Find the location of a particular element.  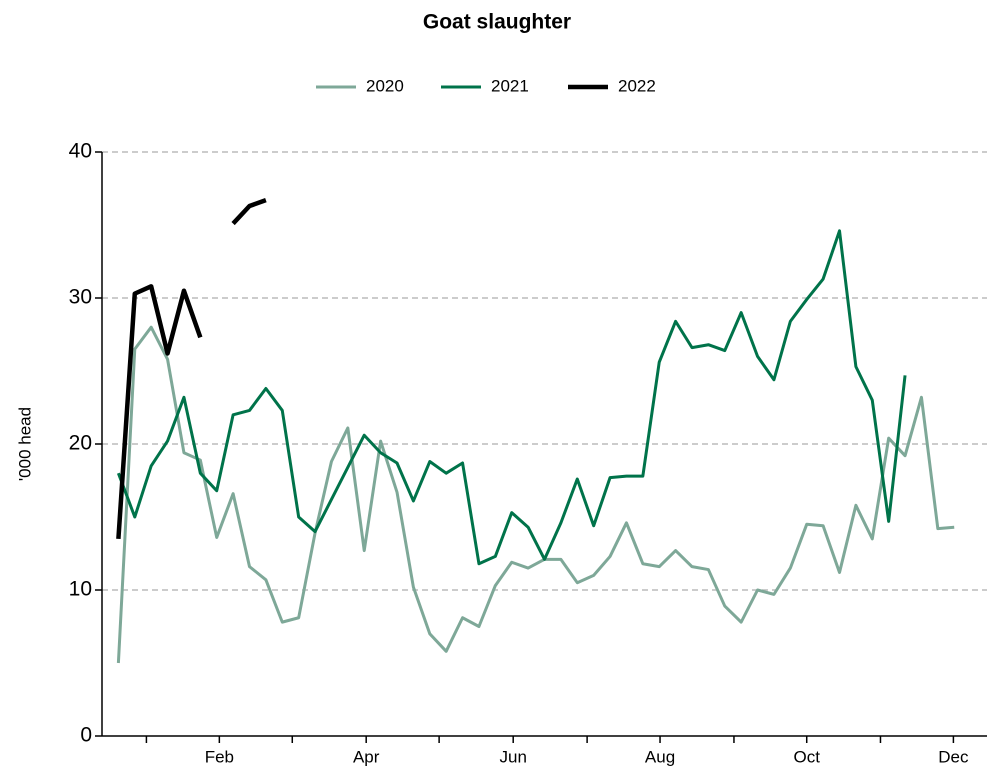

x-tick-label: Dec is located at coordinates (953, 756).